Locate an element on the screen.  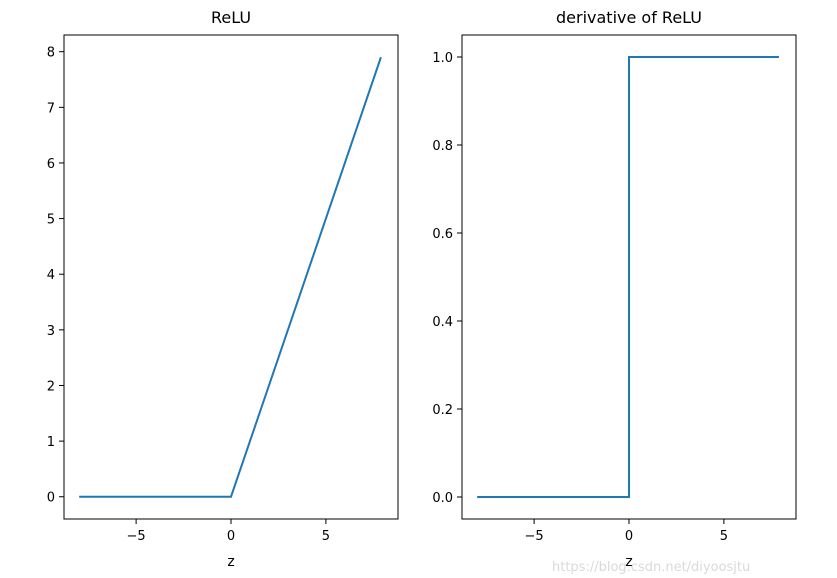
y-tick-label: 3 is located at coordinates (51, 331).